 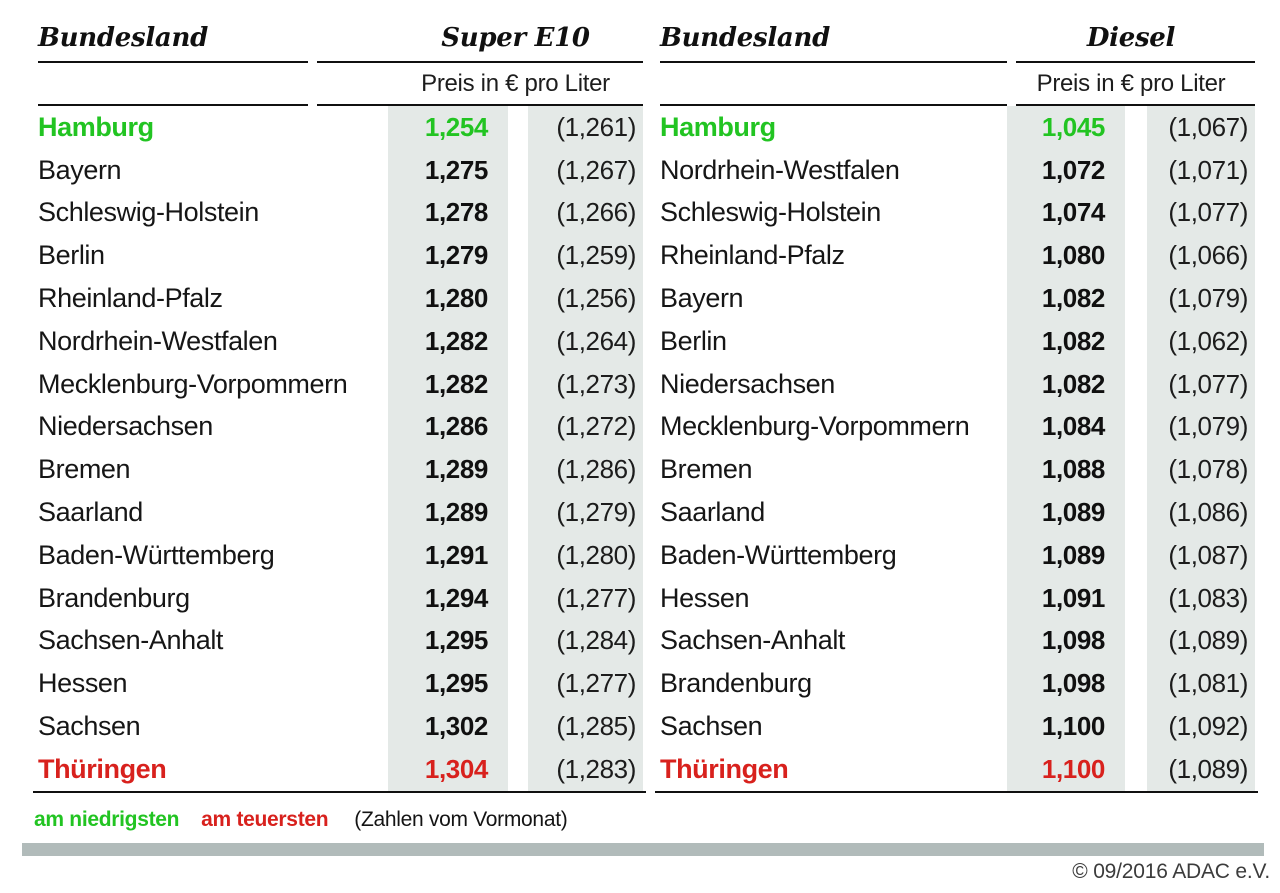 I want to click on table-row: Saarland 1,089 (1,086), so click(x=957, y=512).